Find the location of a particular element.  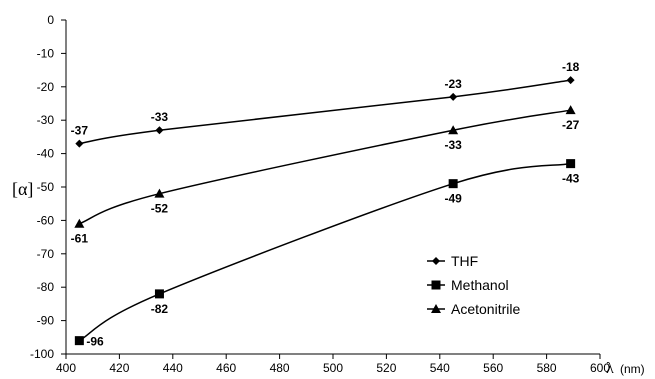

legend: THF Methanol Acetonitrile is located at coordinates (473, 285).